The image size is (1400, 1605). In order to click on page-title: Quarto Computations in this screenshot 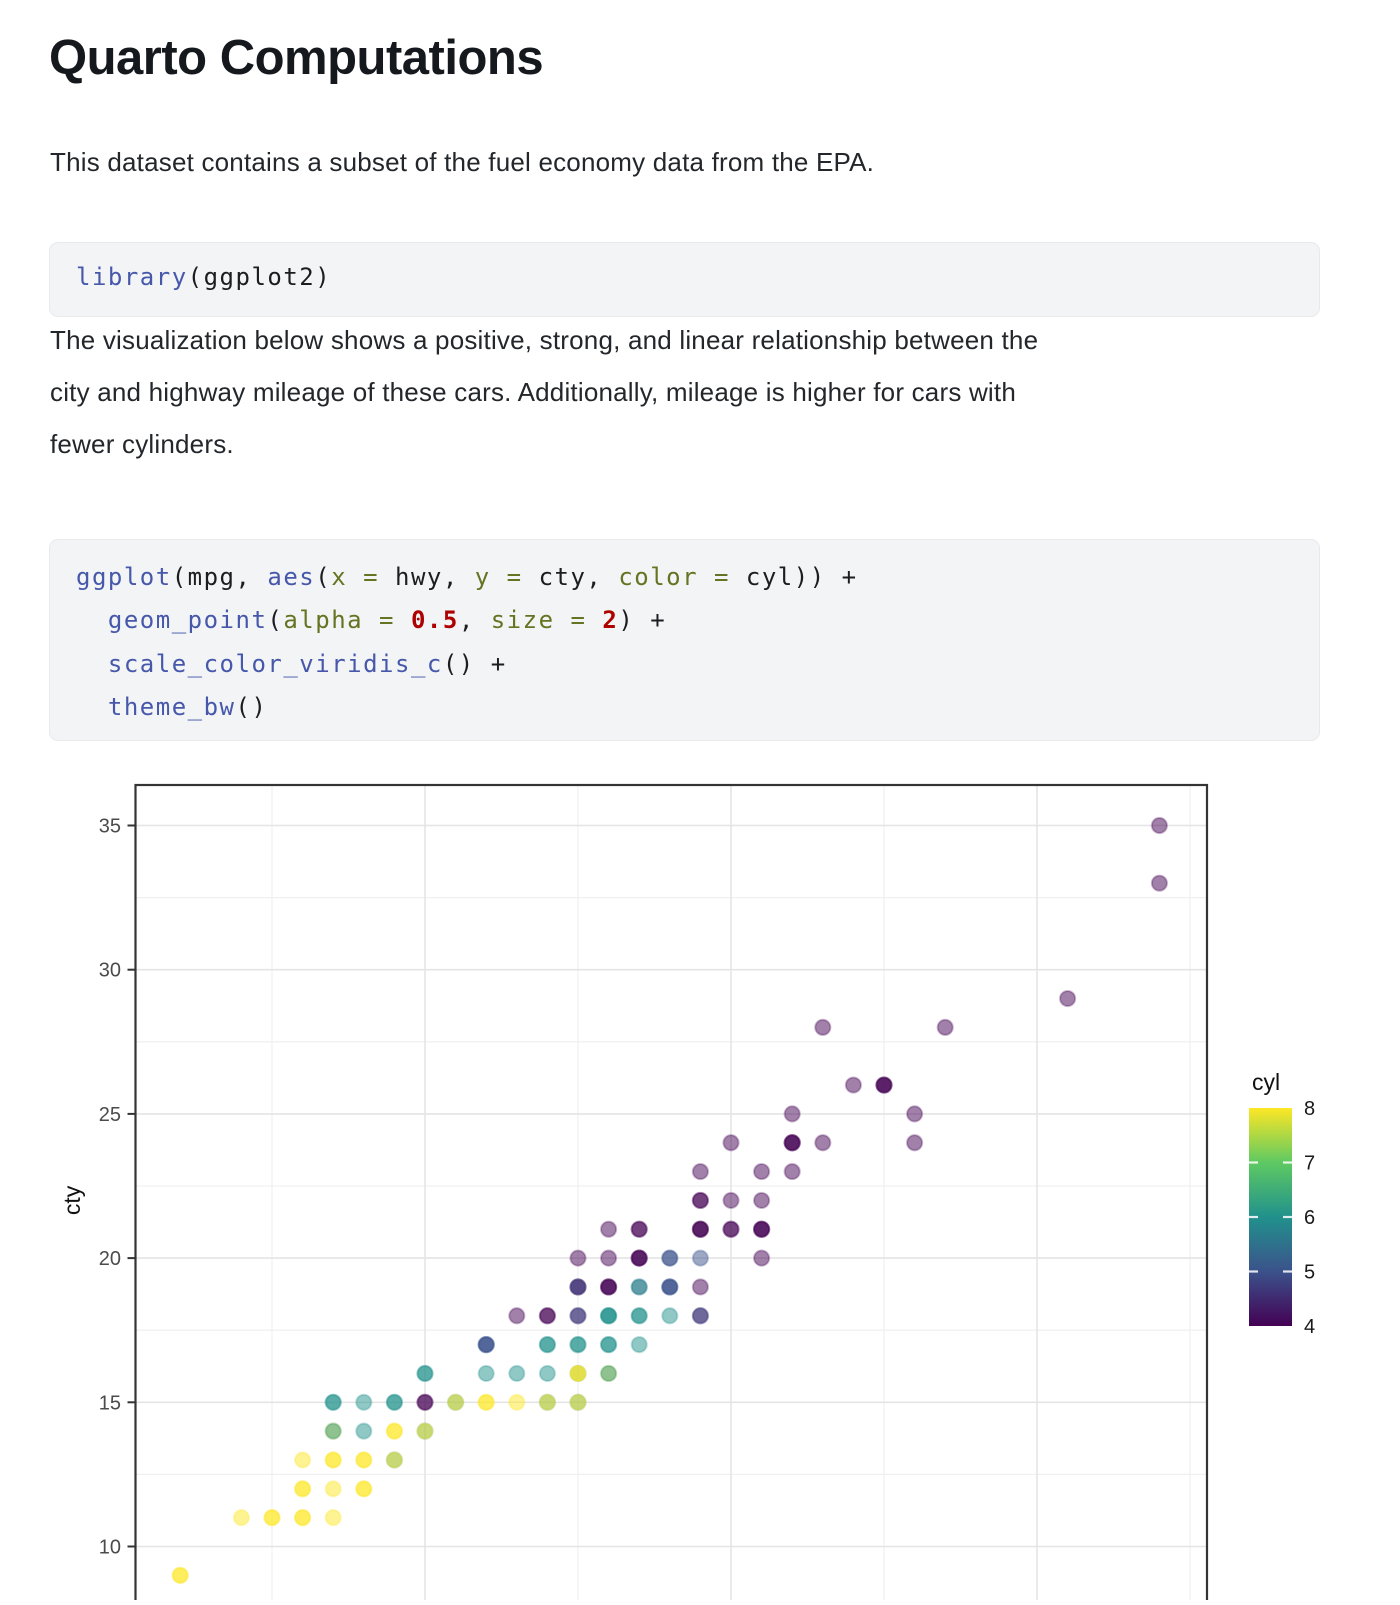, I will do `click(296, 58)`.